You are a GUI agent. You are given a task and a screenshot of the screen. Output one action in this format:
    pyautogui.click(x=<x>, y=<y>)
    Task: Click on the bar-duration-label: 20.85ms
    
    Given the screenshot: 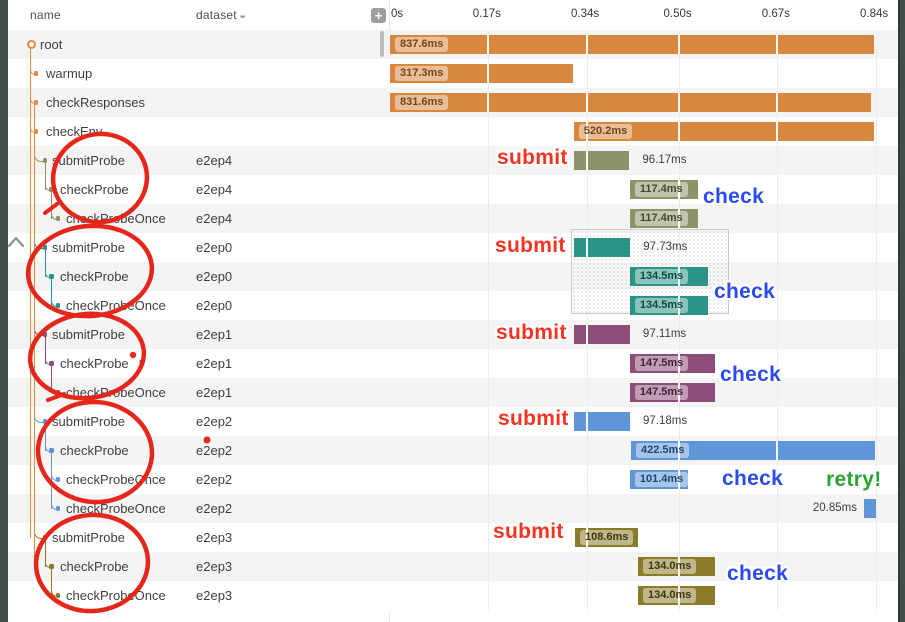 What is the action you would take?
    pyautogui.click(x=834, y=508)
    